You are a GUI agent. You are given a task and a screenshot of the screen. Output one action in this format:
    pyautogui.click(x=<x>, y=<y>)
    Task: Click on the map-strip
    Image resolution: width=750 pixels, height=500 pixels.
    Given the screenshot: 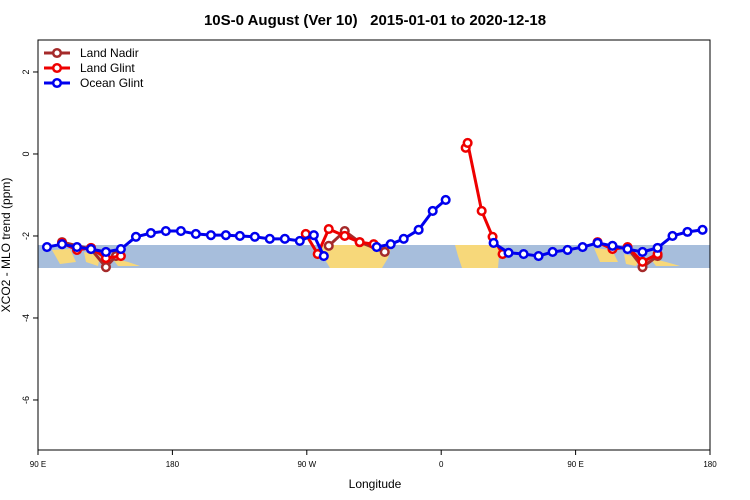 What is the action you would take?
    pyautogui.click(x=374, y=256)
    